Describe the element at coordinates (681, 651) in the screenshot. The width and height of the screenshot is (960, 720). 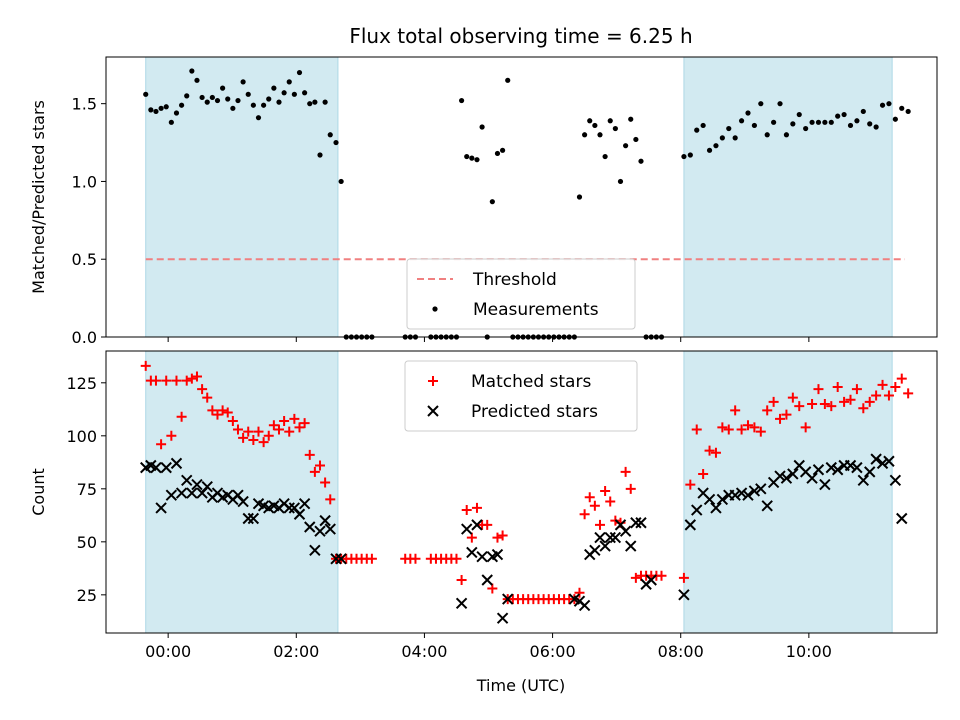
I see `x-tick-label: 08:00` at that location.